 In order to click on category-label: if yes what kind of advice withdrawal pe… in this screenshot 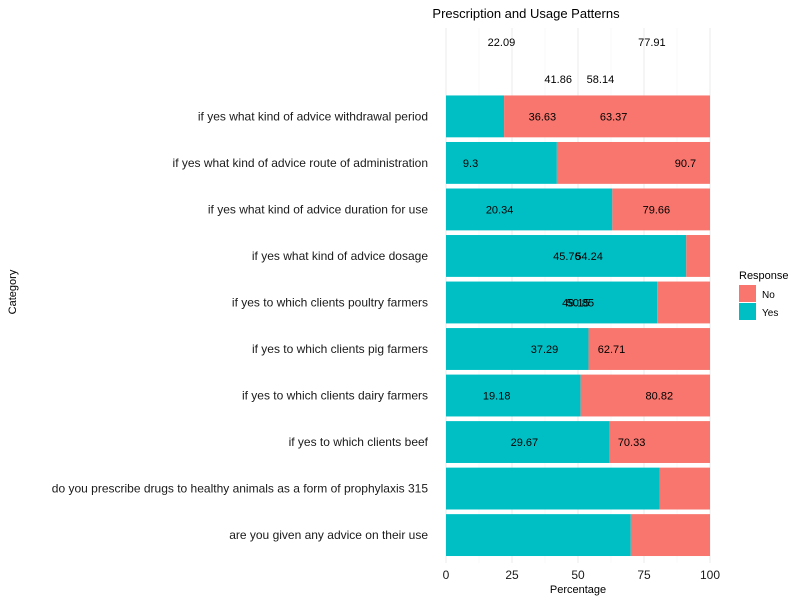, I will do `click(313, 116)`.